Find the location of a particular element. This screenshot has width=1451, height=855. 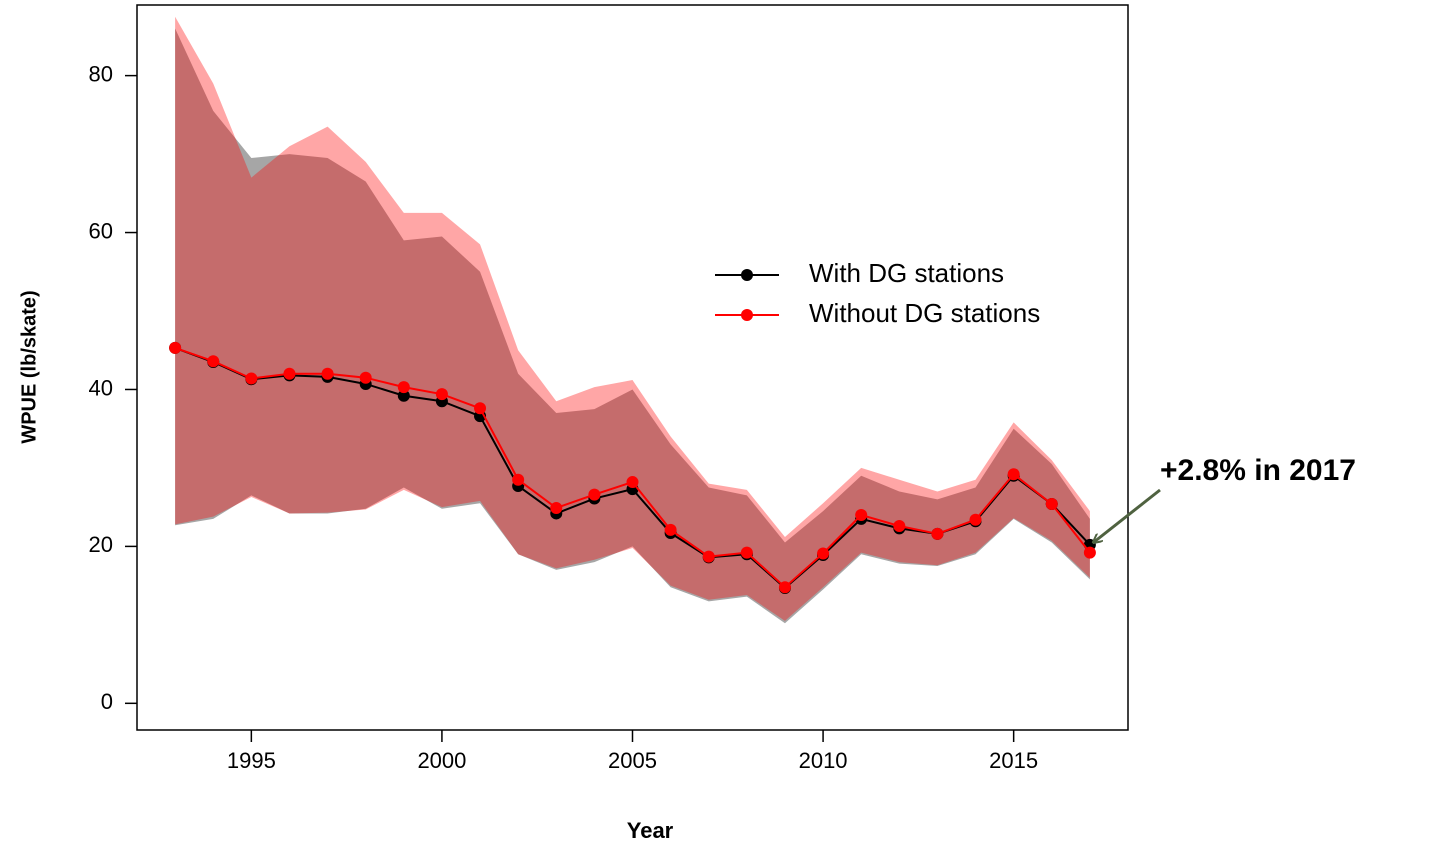

legend-label: With DG stations is located at coordinates (906, 273).